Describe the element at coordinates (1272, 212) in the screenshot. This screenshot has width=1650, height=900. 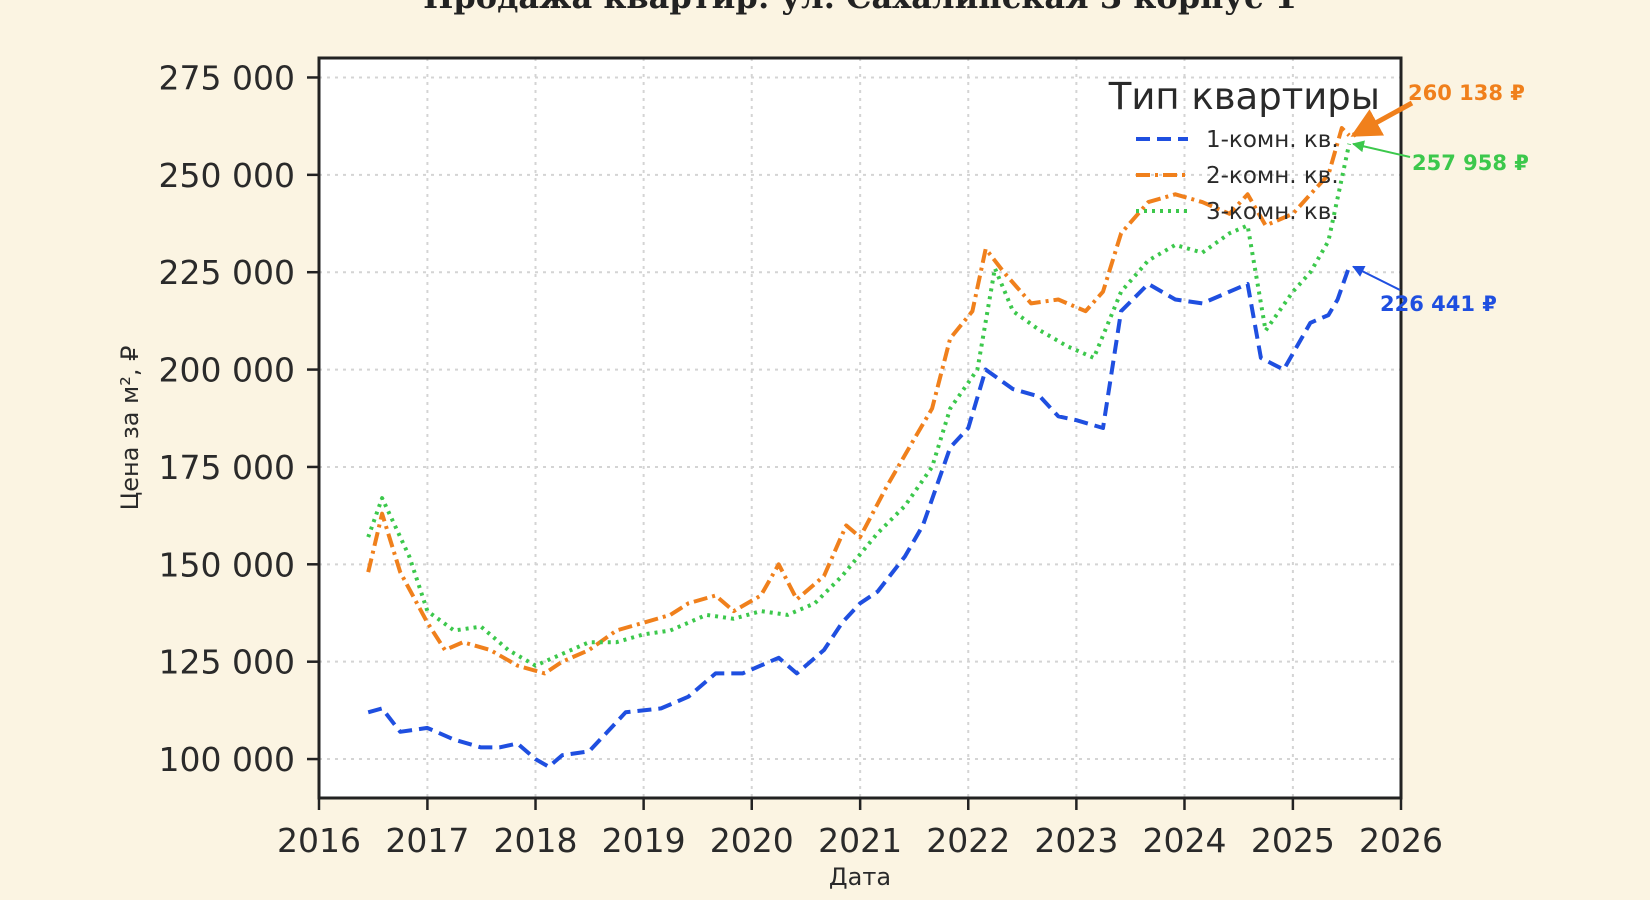
I see `legend-label-3: 3-комн. кв.` at that location.